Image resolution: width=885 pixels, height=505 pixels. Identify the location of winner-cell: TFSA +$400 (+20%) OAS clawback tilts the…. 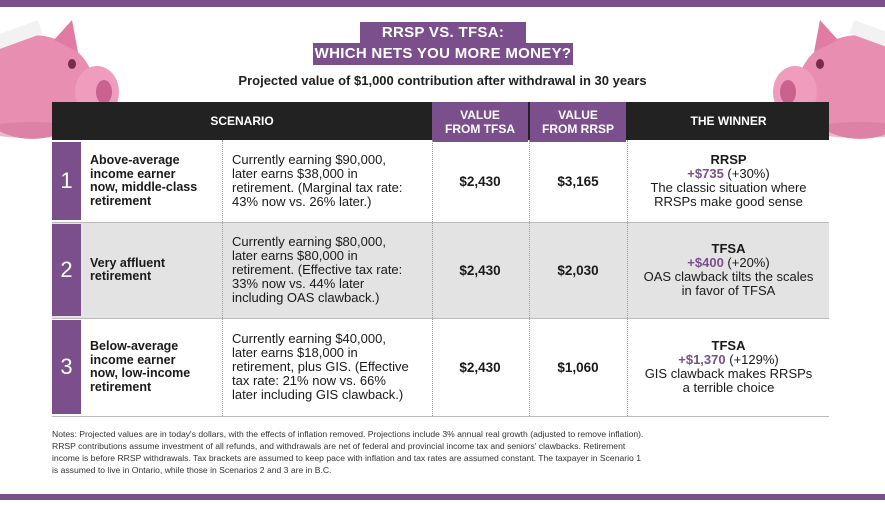
(728, 270).